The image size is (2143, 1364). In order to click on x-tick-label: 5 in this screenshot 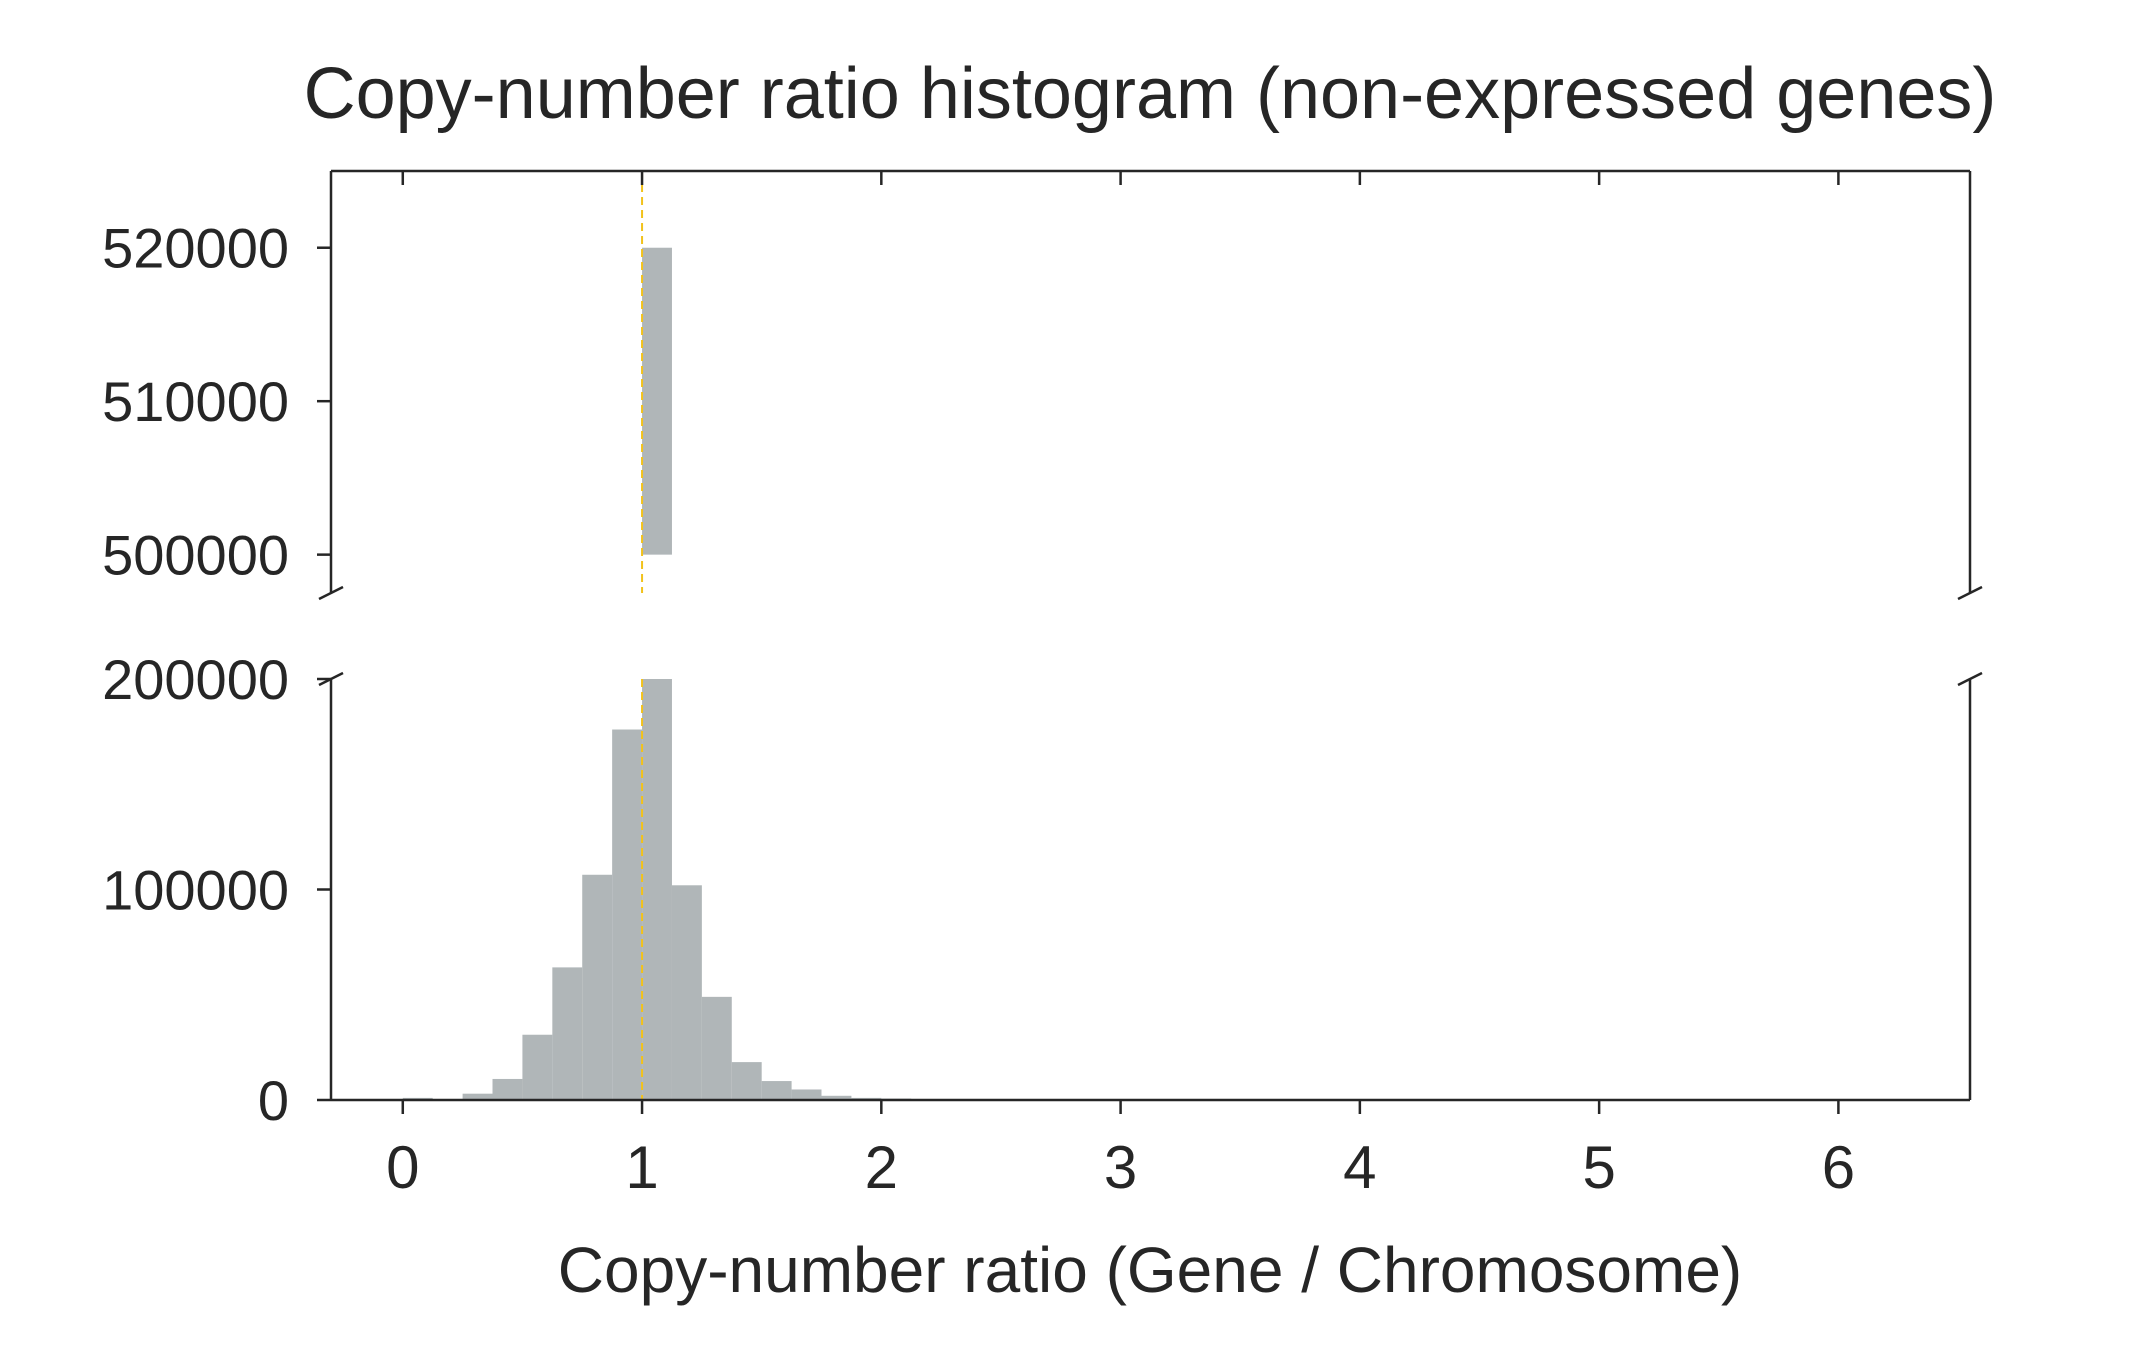, I will do `click(1598, 1167)`.